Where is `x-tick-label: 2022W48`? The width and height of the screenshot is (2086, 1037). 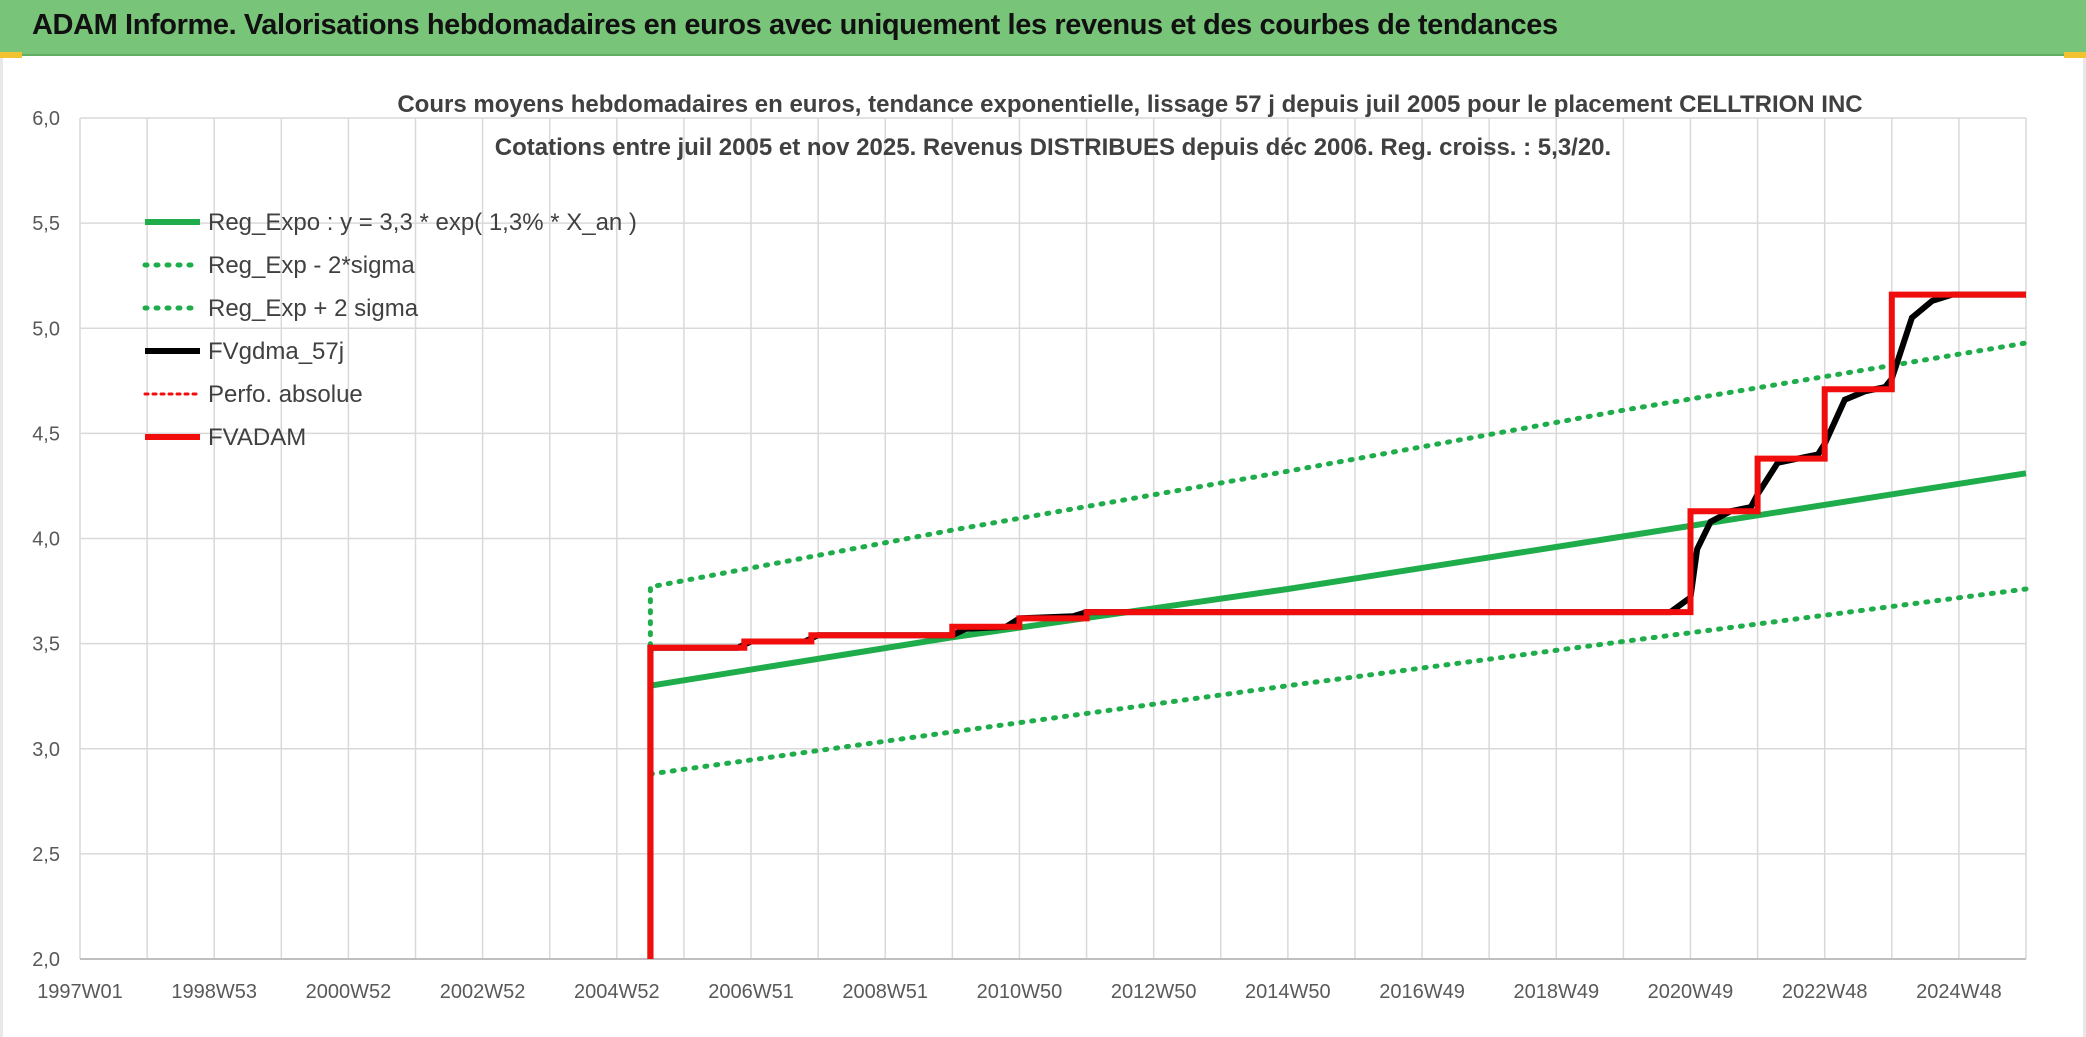 x-tick-label: 2022W48 is located at coordinates (1825, 992).